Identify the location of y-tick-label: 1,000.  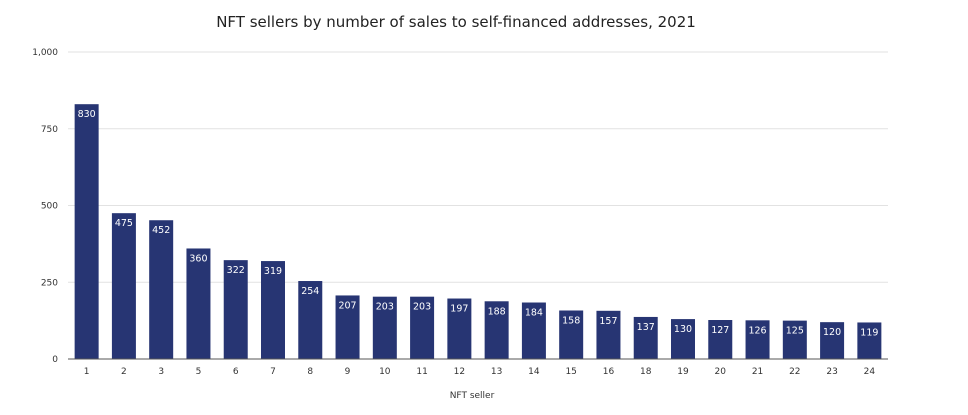
(45, 53).